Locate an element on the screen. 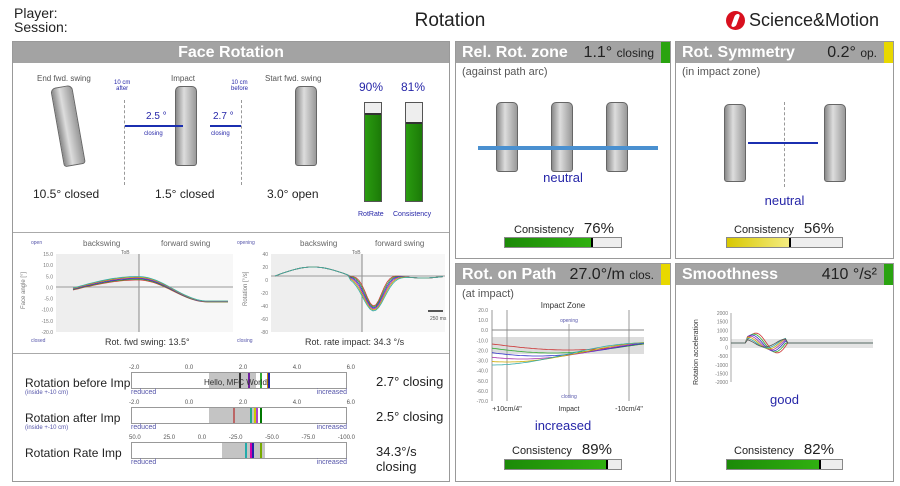  rotrate-percent: 90% is located at coordinates (371, 87).